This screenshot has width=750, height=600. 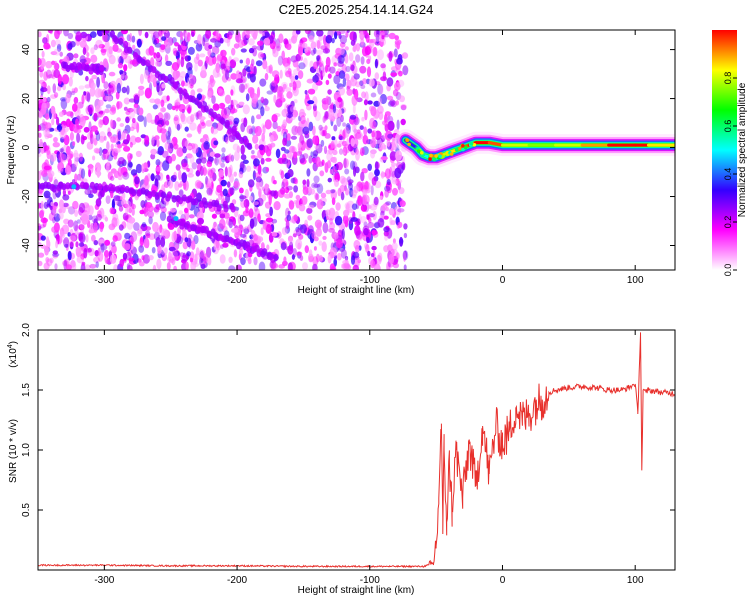 I want to click on colorbar-label: Normalized spectral amplitude, so click(x=742, y=149).